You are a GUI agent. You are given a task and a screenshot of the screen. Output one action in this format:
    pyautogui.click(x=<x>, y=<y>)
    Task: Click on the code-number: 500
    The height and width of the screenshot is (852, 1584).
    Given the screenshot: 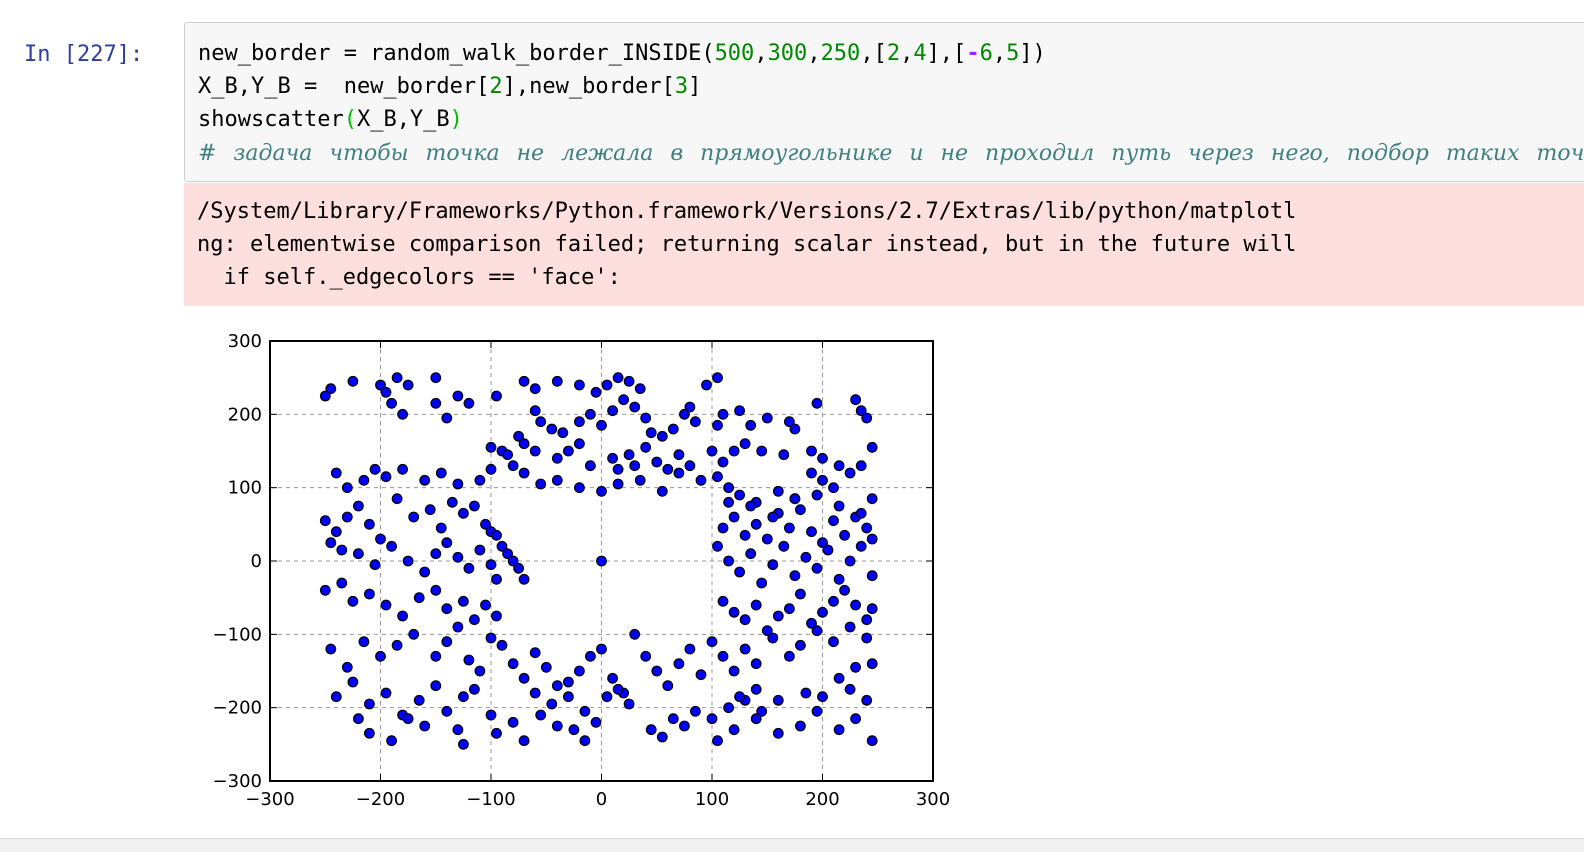 What is the action you would take?
    pyautogui.click(x=734, y=53)
    